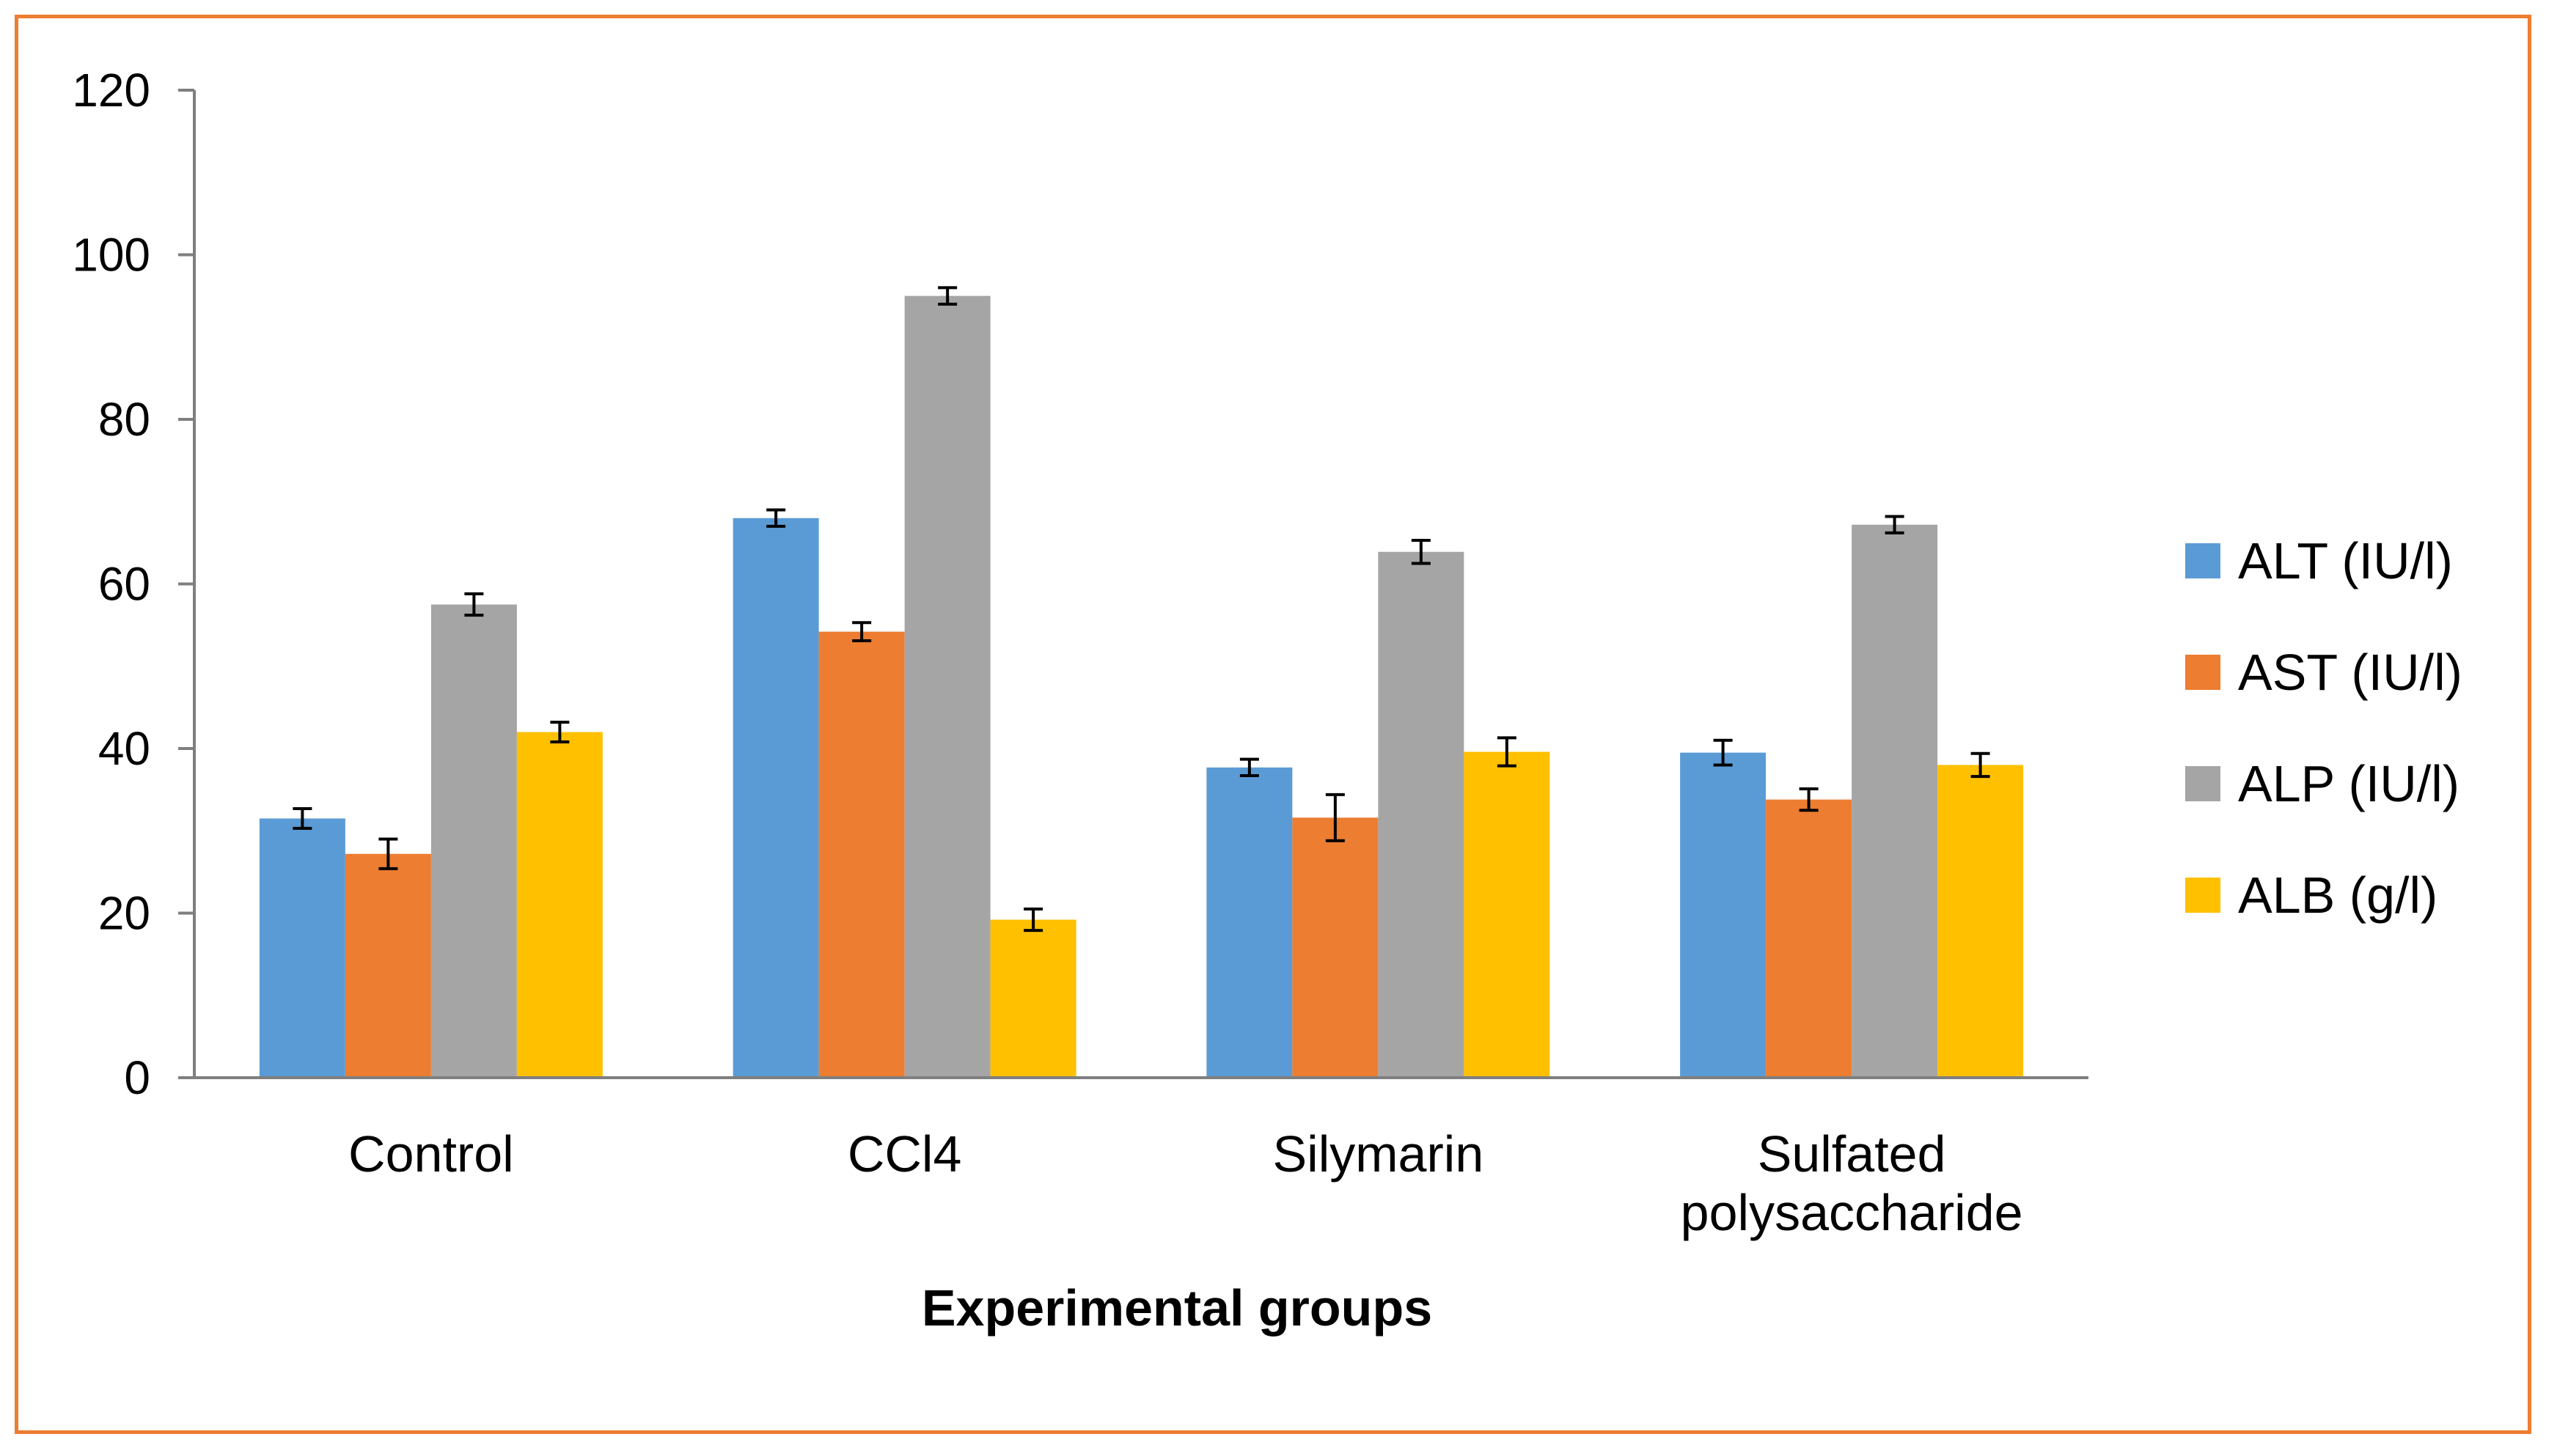  I want to click on y-tick-label: 40, so click(124, 748).